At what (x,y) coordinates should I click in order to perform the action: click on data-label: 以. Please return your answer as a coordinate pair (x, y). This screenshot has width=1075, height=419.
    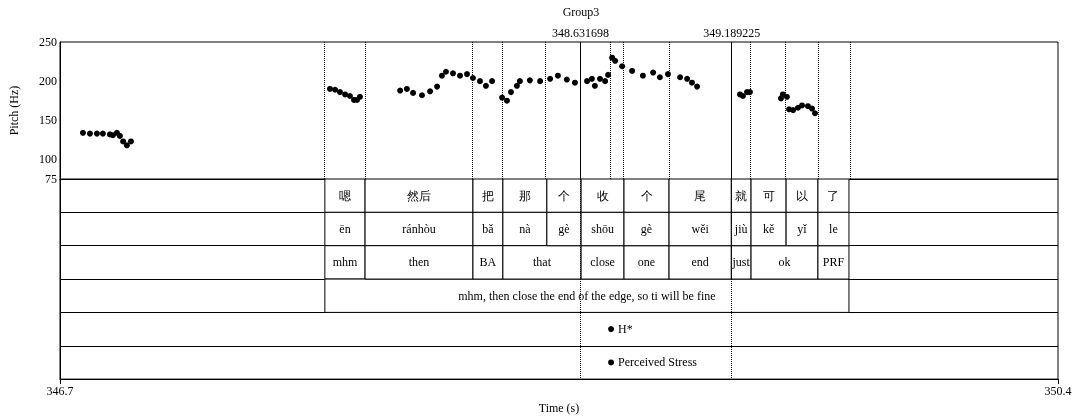
    Looking at the image, I should click on (802, 195).